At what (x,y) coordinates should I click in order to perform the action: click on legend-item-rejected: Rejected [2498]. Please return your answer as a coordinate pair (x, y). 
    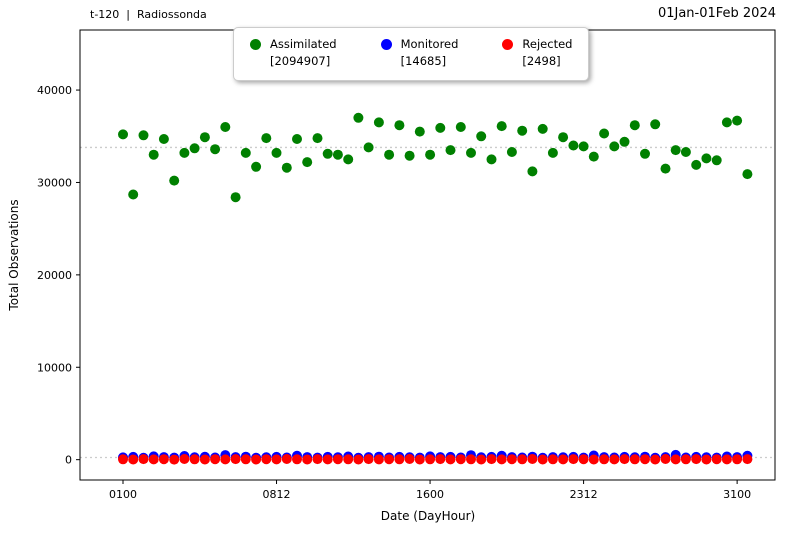
    Looking at the image, I should click on (537, 53).